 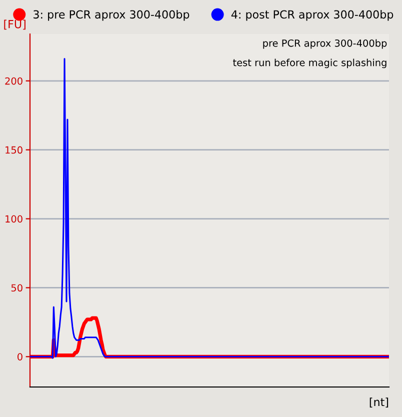 What do you see at coordinates (16, 288) in the screenshot?
I see `y-tick-label: 50` at bounding box center [16, 288].